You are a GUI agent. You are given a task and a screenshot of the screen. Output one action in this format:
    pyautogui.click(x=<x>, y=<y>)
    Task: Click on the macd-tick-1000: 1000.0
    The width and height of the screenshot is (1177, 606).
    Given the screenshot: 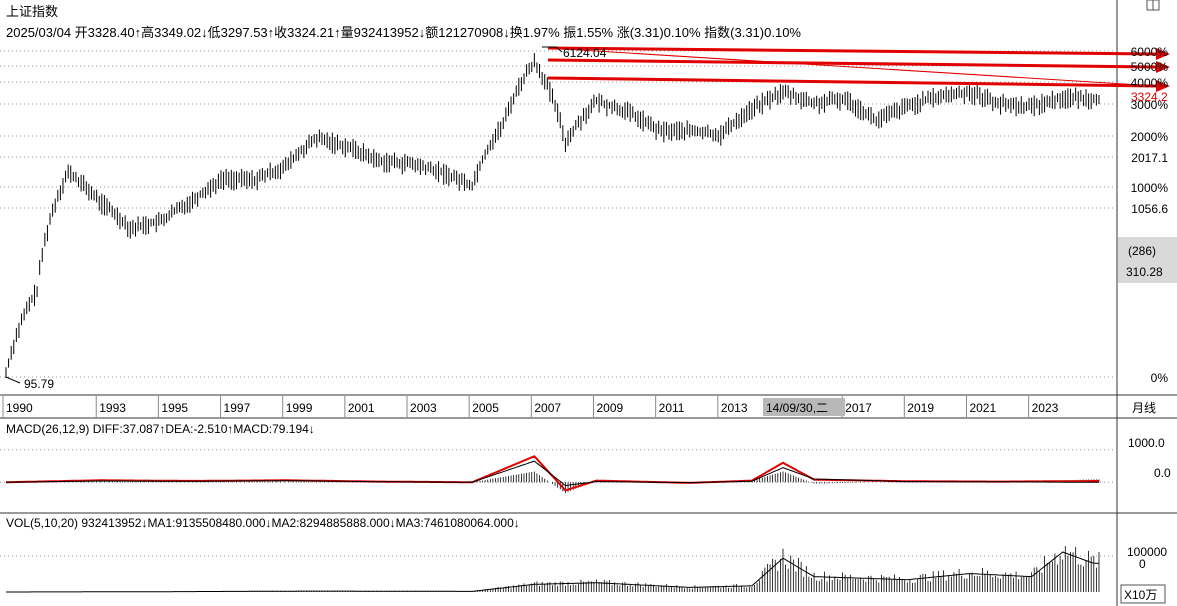 What is the action you would take?
    pyautogui.click(x=1146, y=443)
    